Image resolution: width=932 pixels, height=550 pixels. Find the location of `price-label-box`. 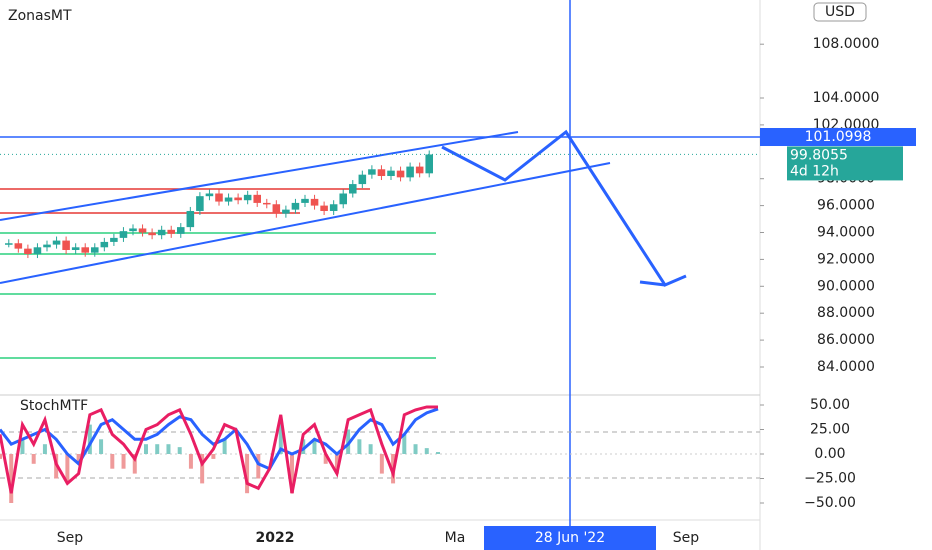

price-label-box is located at coordinates (838, 137).